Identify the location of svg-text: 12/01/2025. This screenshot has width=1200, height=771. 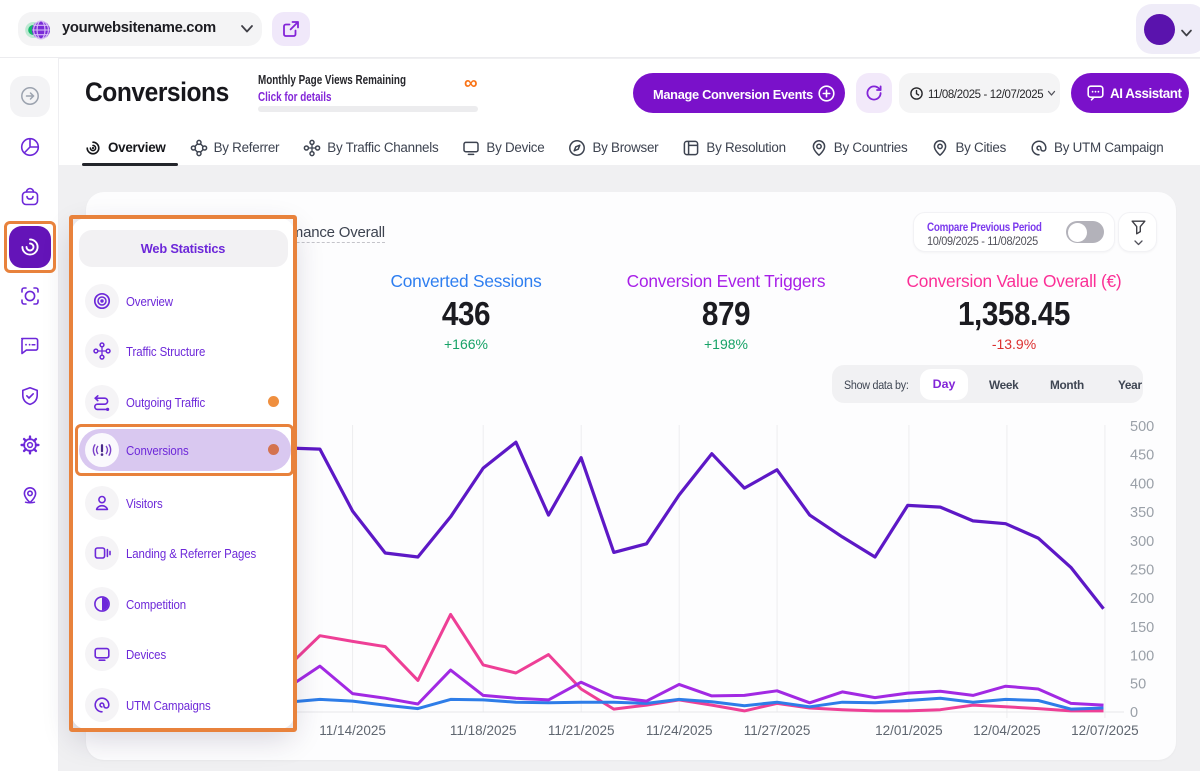
(909, 730).